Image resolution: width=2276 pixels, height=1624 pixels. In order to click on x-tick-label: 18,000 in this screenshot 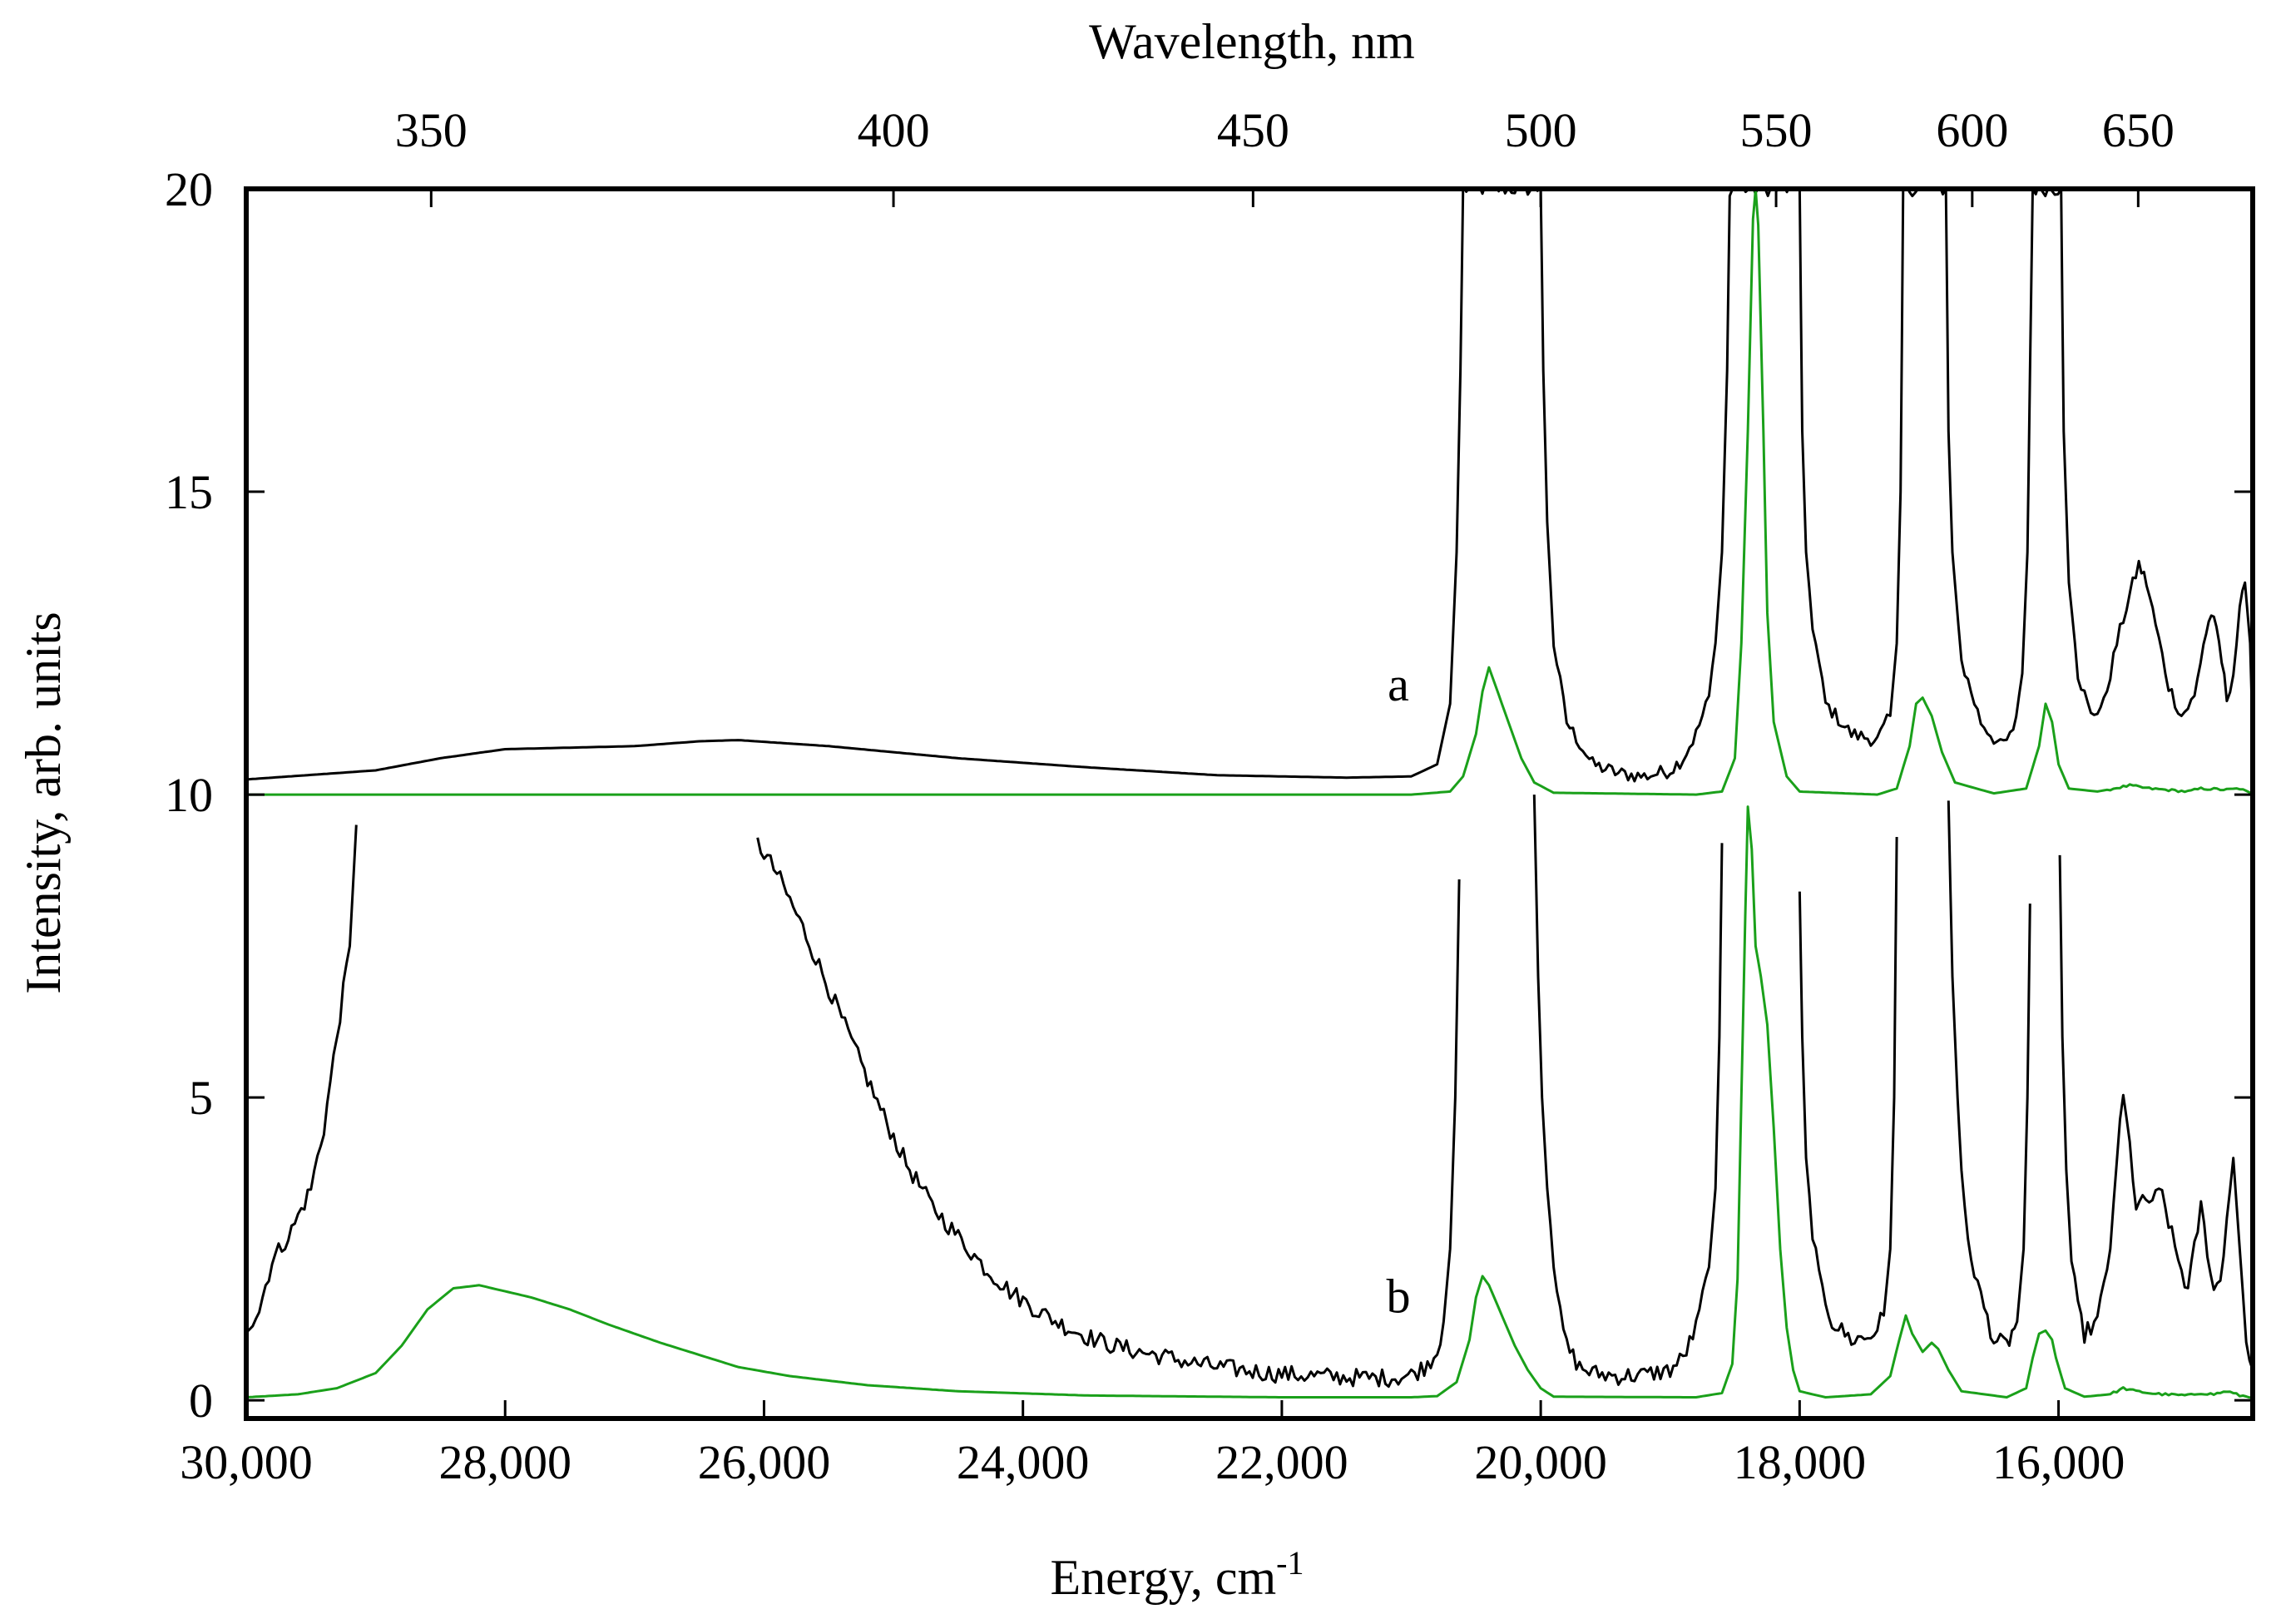, I will do `click(1800, 1462)`.